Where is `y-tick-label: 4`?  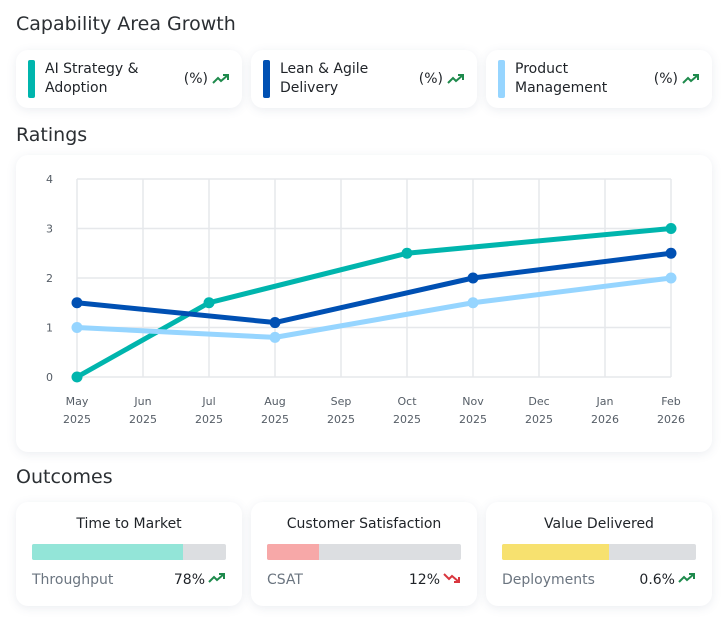 y-tick-label: 4 is located at coordinates (49, 179).